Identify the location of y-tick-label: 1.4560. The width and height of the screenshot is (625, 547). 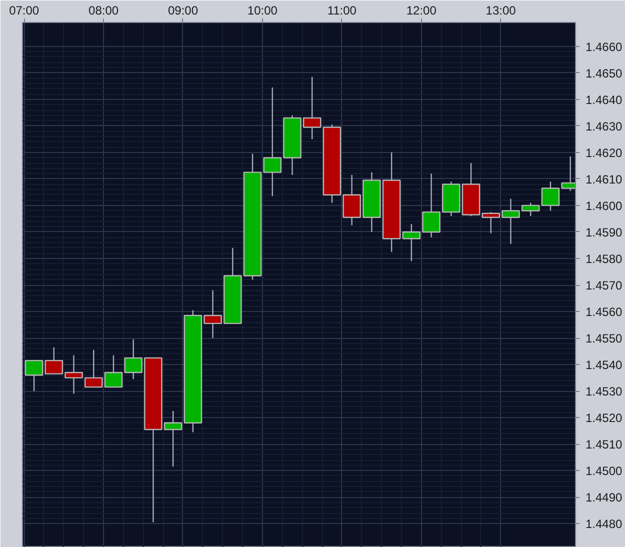
(604, 312).